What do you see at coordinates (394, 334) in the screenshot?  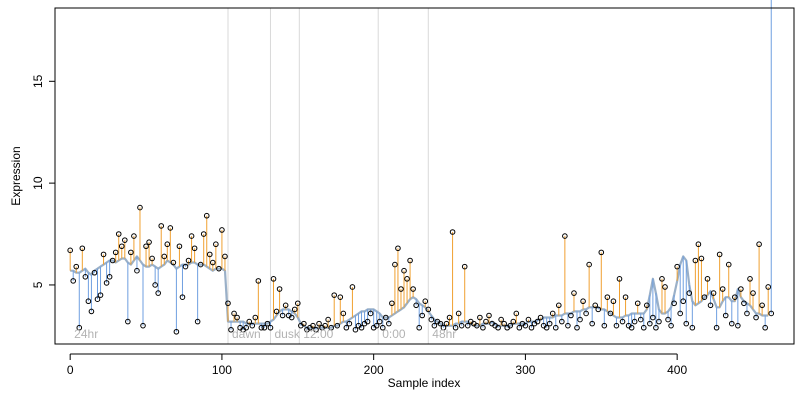 I see `segment-label: 0:00` at bounding box center [394, 334].